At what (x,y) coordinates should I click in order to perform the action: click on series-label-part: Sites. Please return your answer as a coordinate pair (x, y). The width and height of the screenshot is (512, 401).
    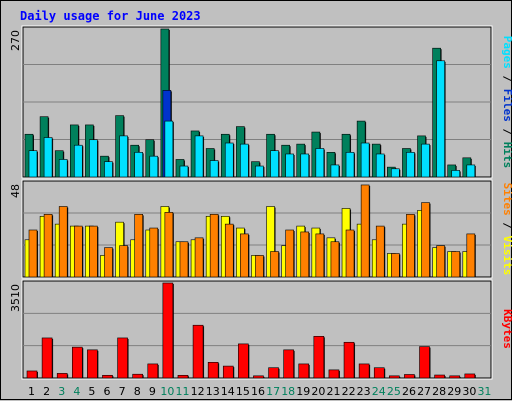
    Looking at the image, I should click on (506, 199).